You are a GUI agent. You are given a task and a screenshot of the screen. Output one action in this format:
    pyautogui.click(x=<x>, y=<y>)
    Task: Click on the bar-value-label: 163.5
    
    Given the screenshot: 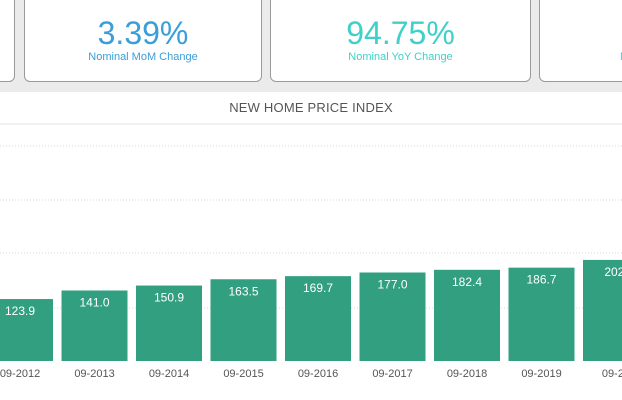 What is the action you would take?
    pyautogui.click(x=243, y=291)
    